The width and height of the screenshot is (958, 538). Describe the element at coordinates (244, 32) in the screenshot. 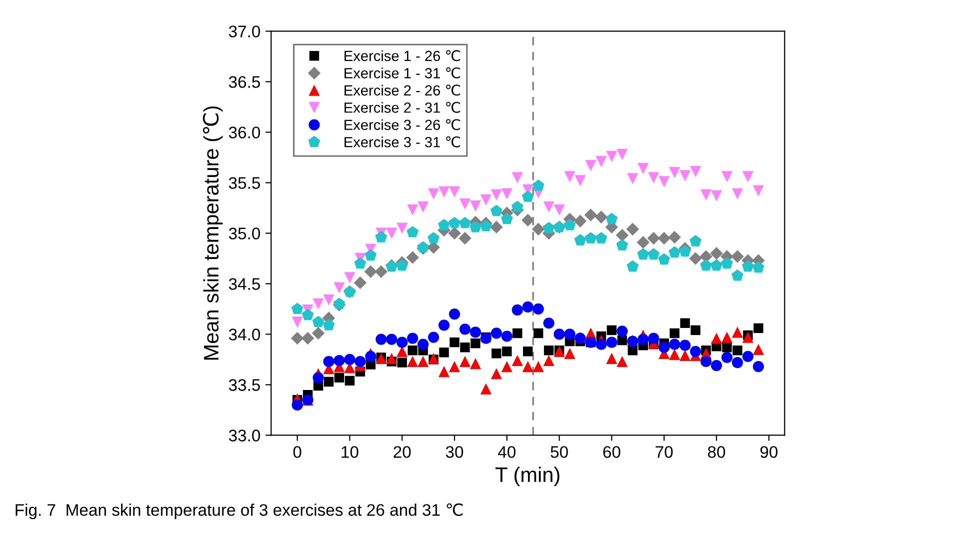

I see `y-tick-label: 37.0` at that location.